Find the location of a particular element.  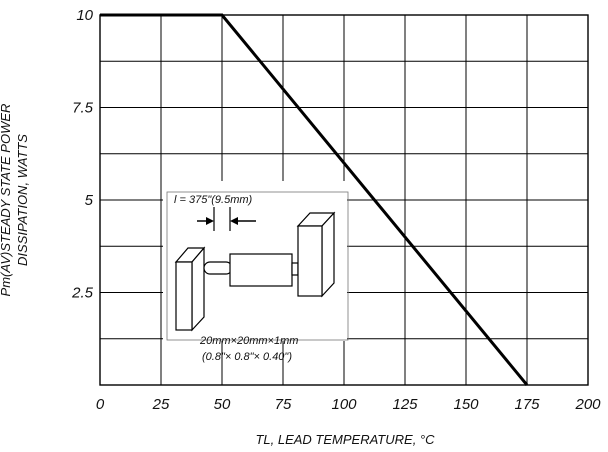

plate-size-inches: (0.8"× 0.8"× 0.40") is located at coordinates (247, 357).